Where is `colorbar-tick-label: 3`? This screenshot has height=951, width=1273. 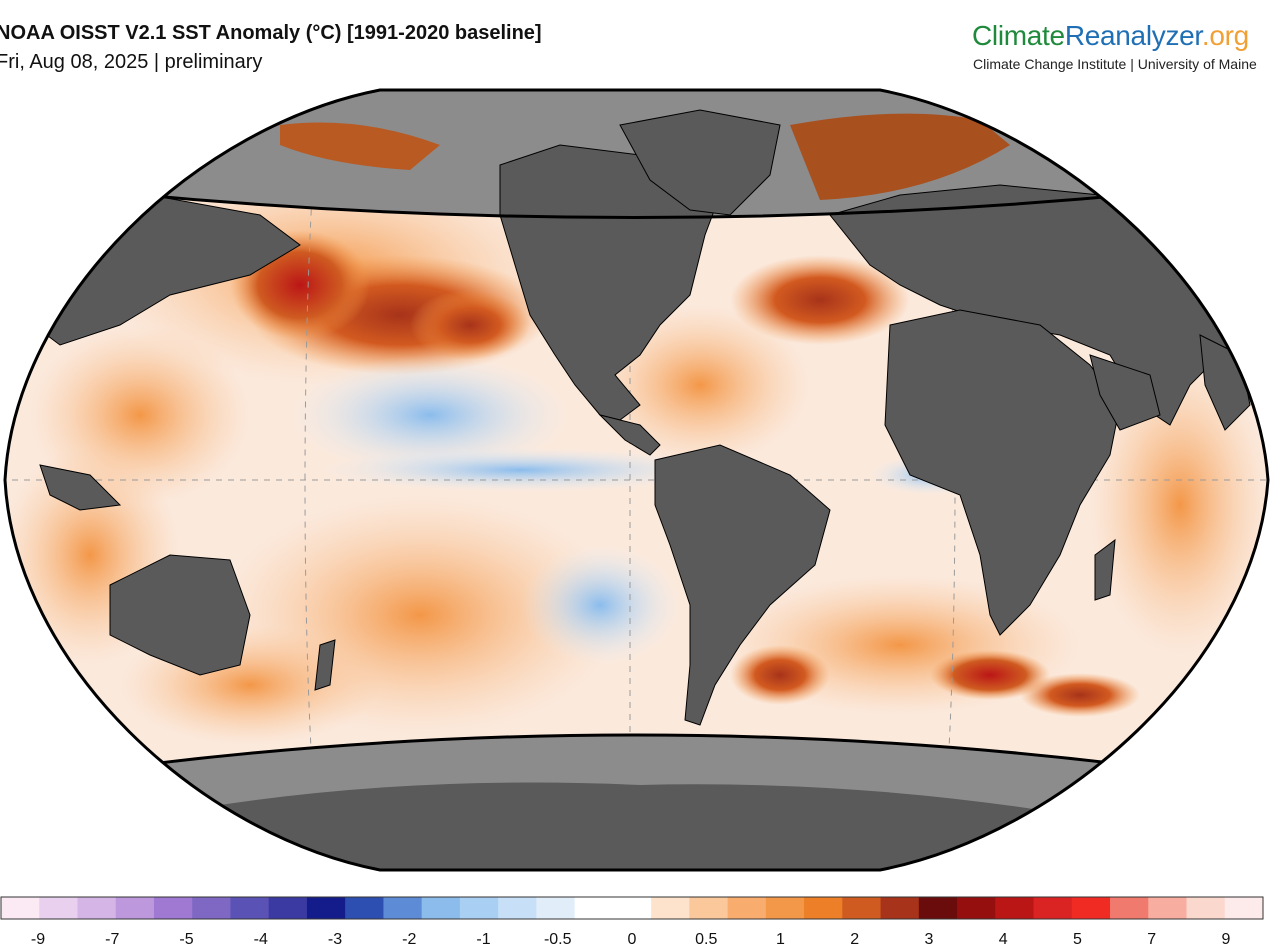
colorbar-tick-label: 3 is located at coordinates (929, 939).